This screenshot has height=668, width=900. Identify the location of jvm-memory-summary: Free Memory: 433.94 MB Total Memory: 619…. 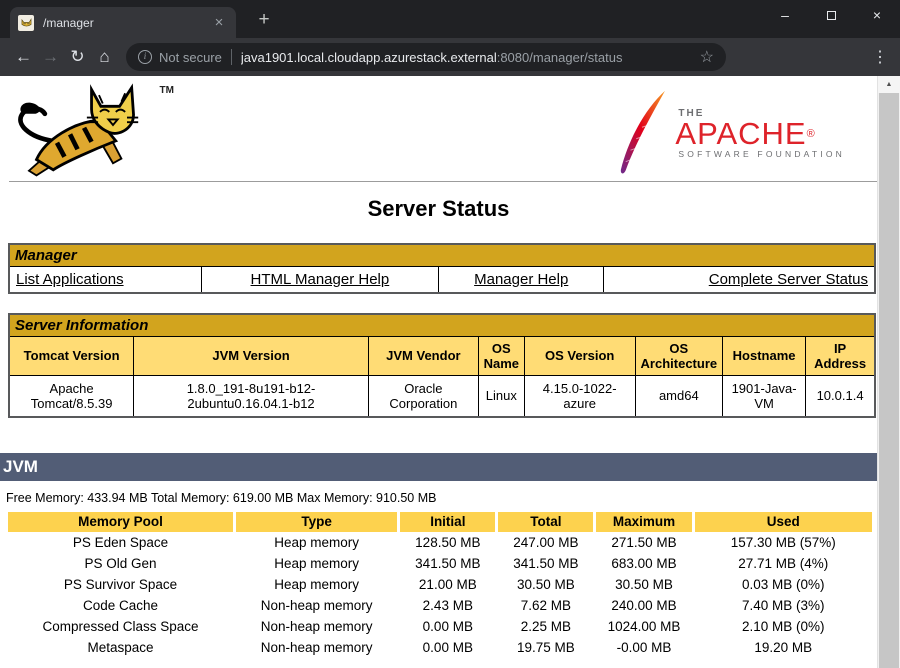
(221, 497).